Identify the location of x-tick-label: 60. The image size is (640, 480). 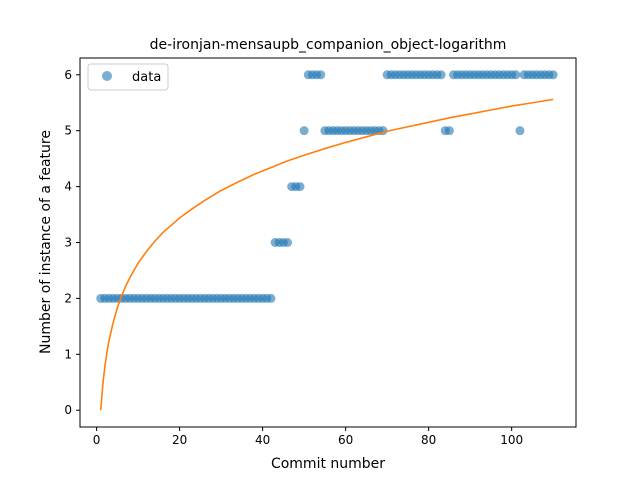
(345, 440).